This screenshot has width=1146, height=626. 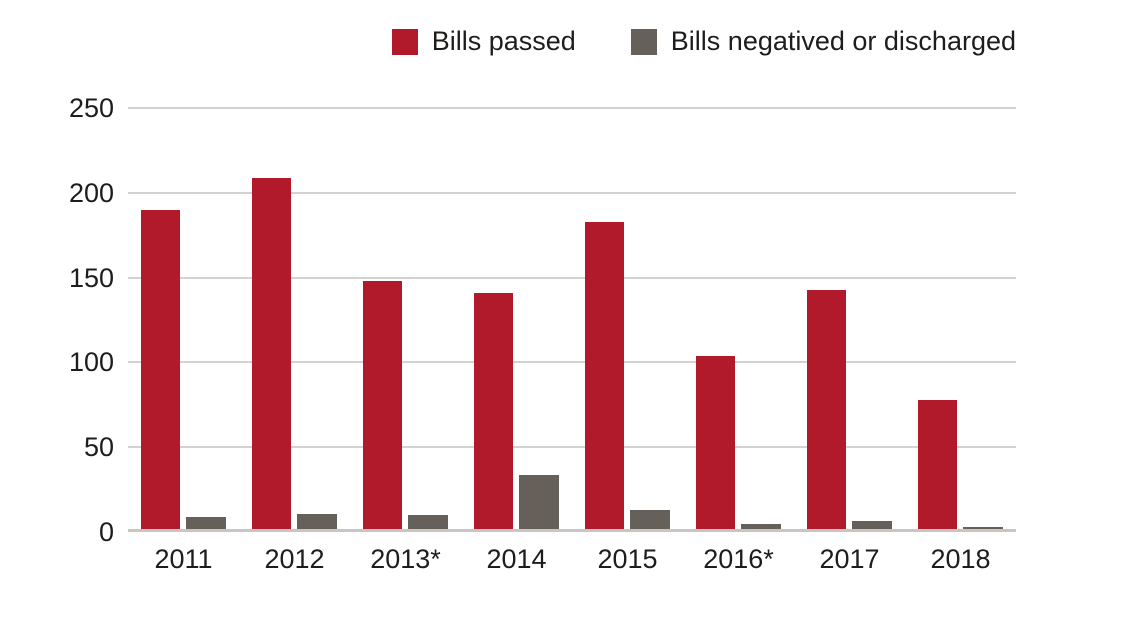 I want to click on x-tick-label-2016: 2016*, so click(x=738, y=559).